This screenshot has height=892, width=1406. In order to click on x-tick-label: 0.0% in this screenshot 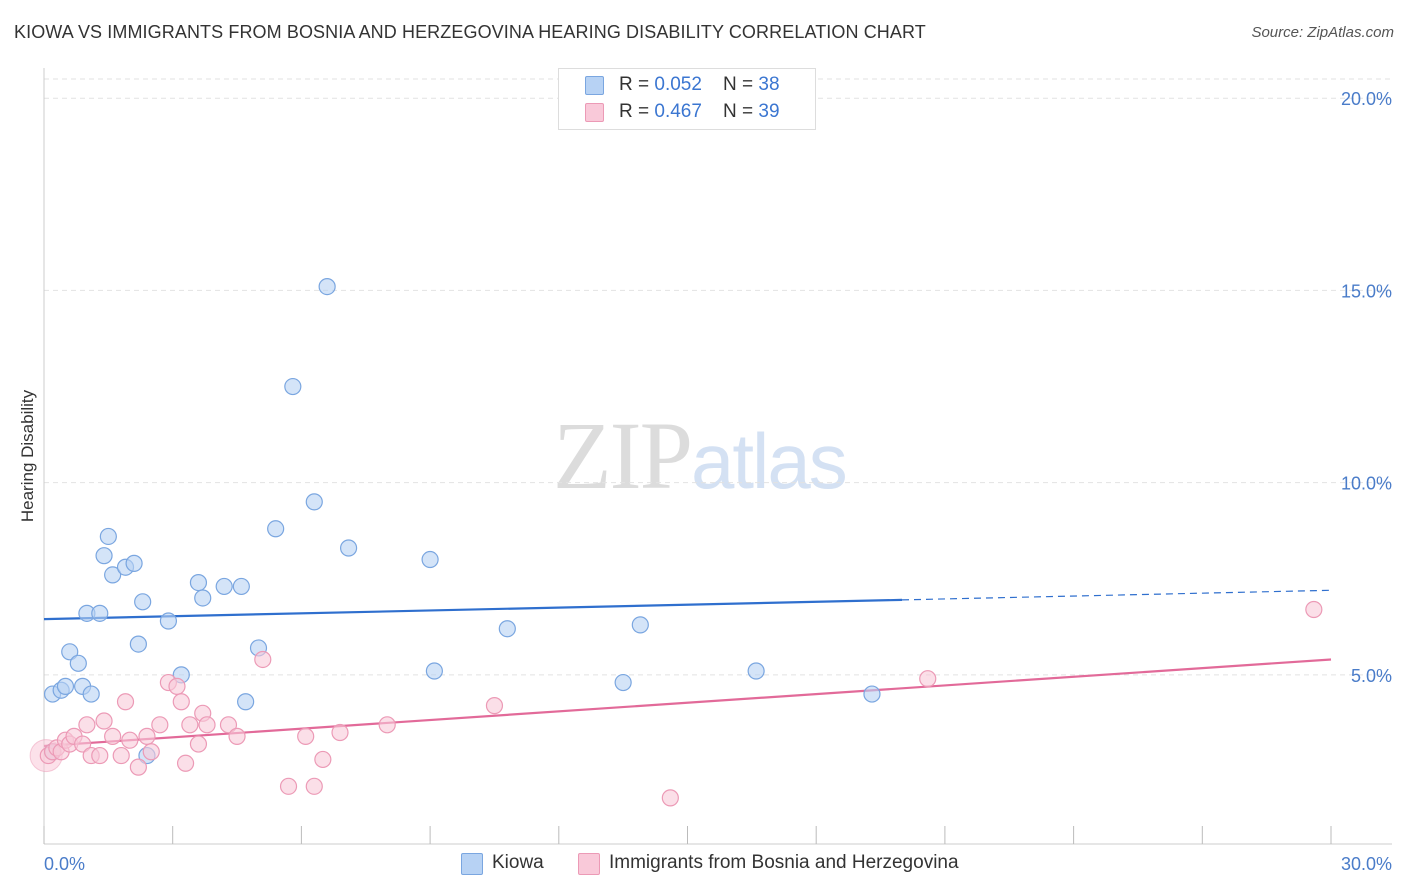, I will do `click(64, 864)`.